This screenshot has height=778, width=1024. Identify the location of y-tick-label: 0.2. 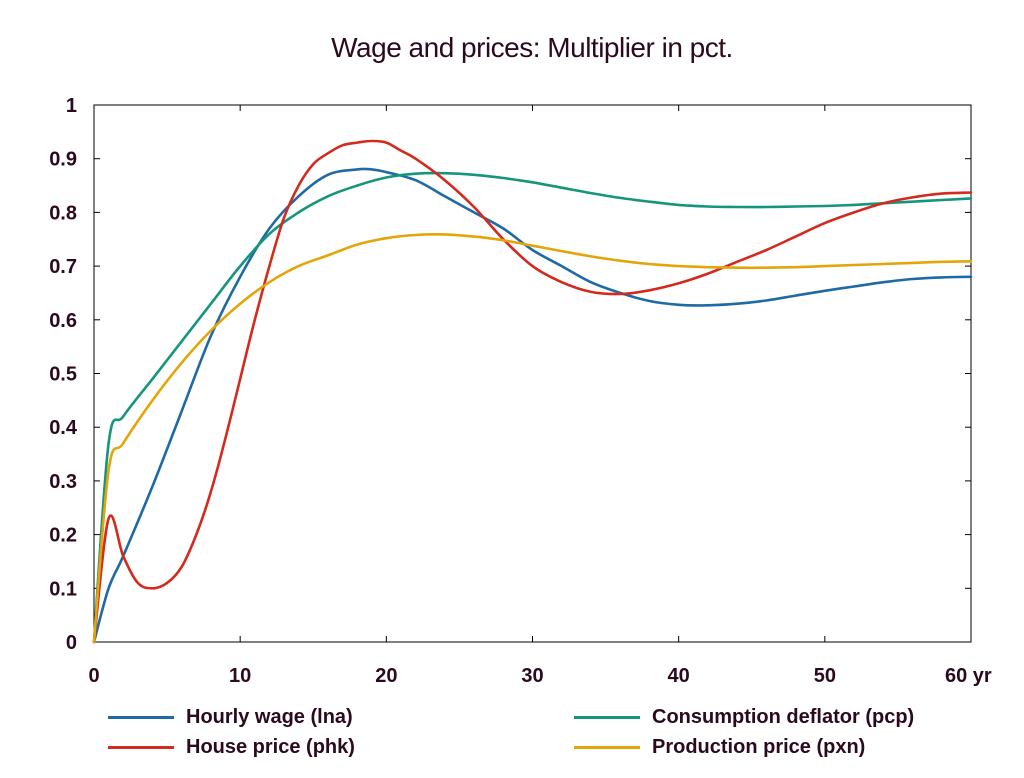
(63, 536).